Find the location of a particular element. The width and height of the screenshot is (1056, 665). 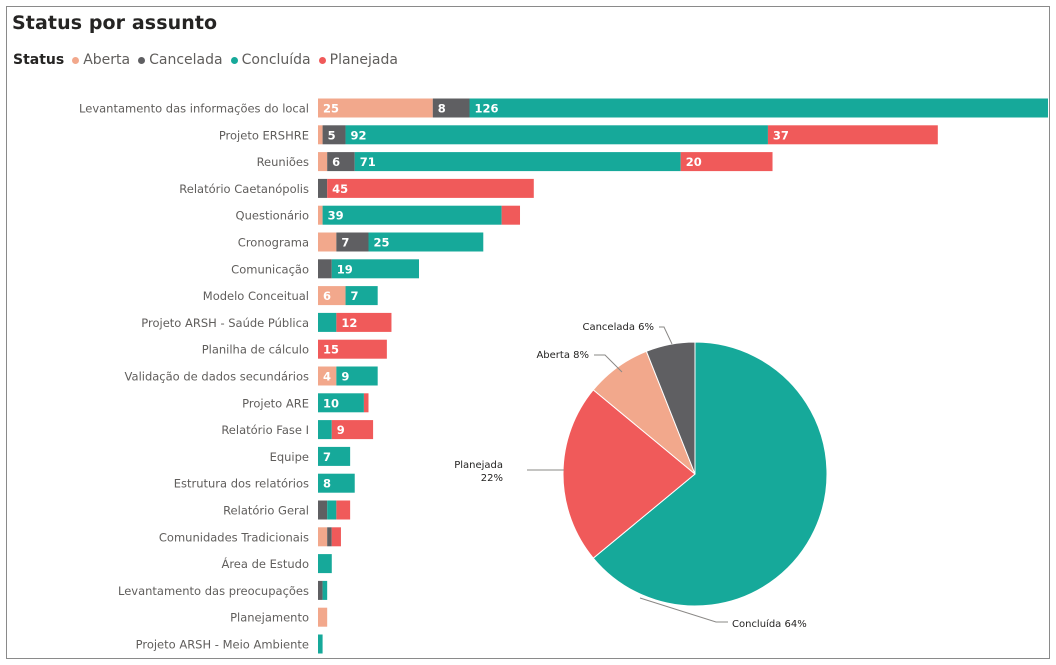

legend-label-cancelada: Cancelada is located at coordinates (186, 60).